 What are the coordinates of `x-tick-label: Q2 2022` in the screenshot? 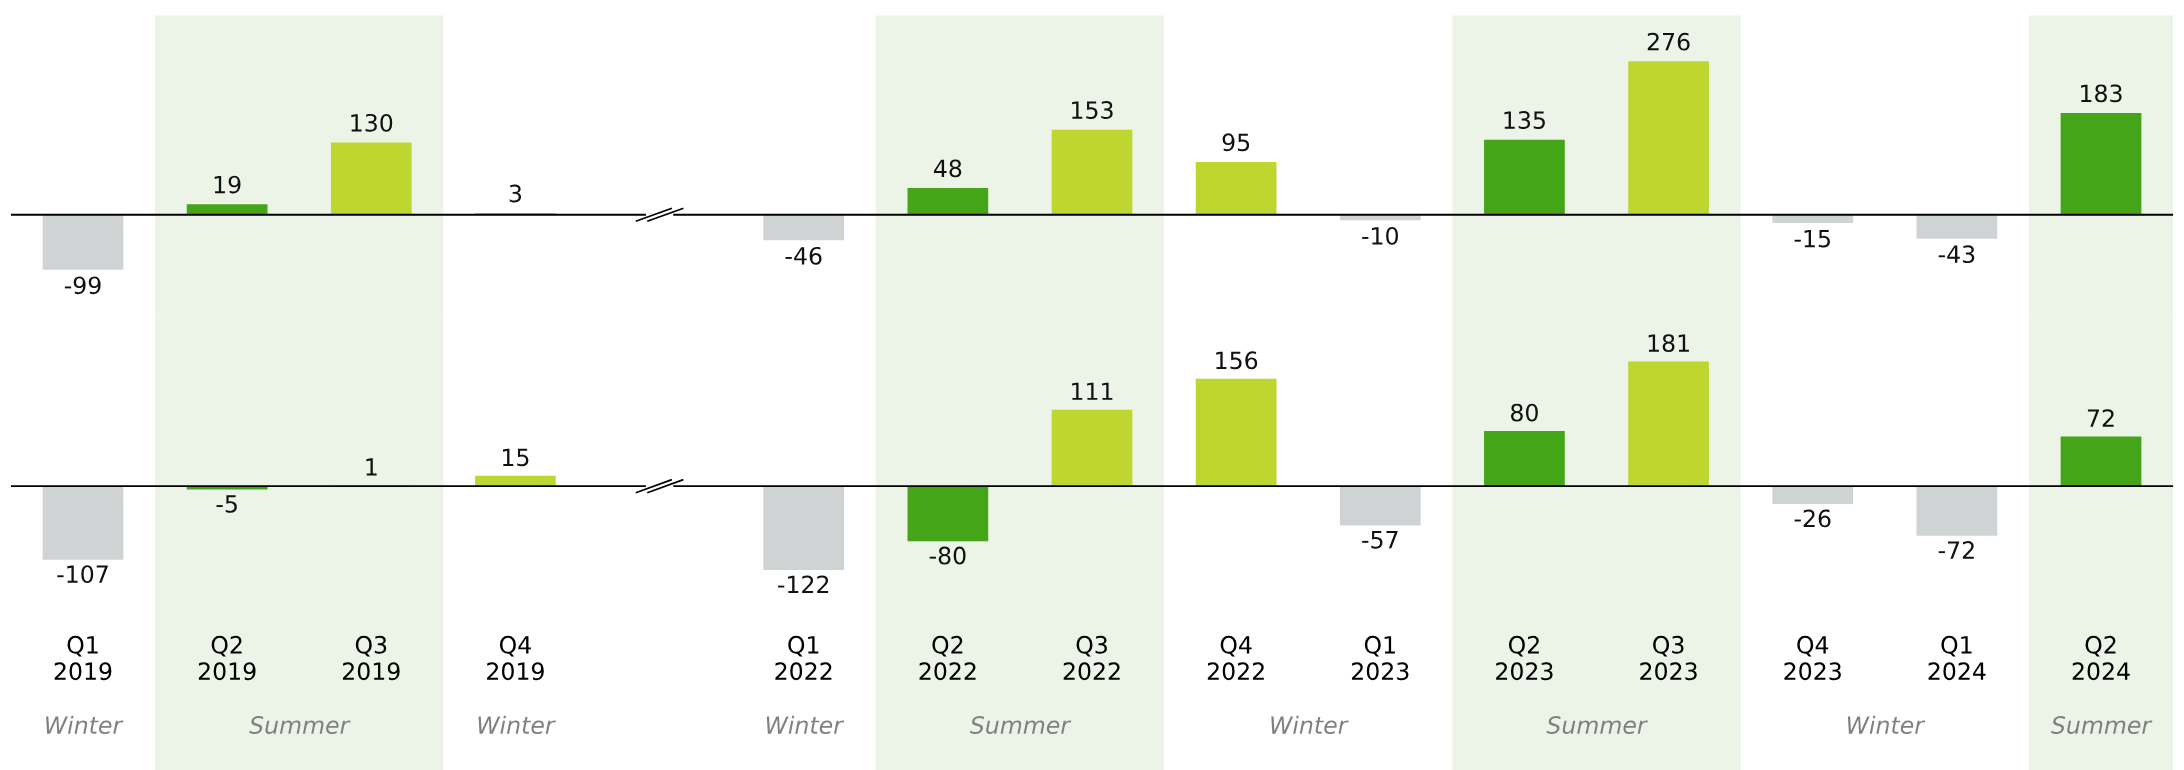 It's located at (947, 658).